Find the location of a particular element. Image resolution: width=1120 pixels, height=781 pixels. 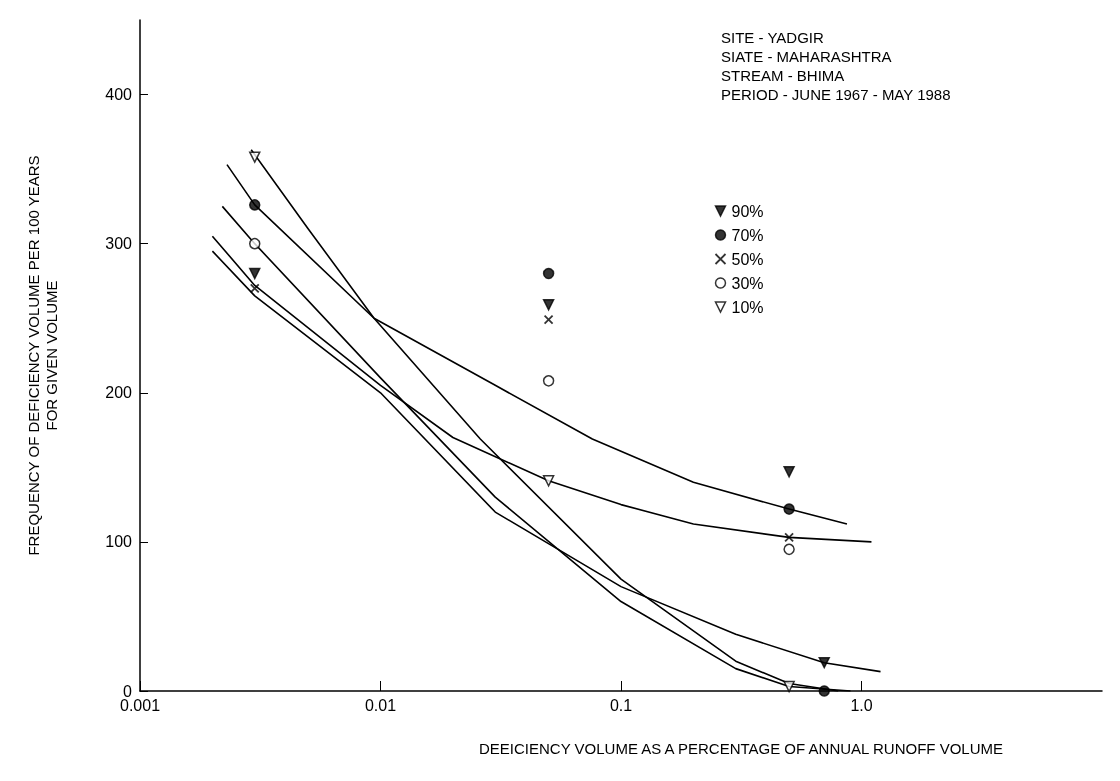

legend-label: 10% is located at coordinates (747, 307).